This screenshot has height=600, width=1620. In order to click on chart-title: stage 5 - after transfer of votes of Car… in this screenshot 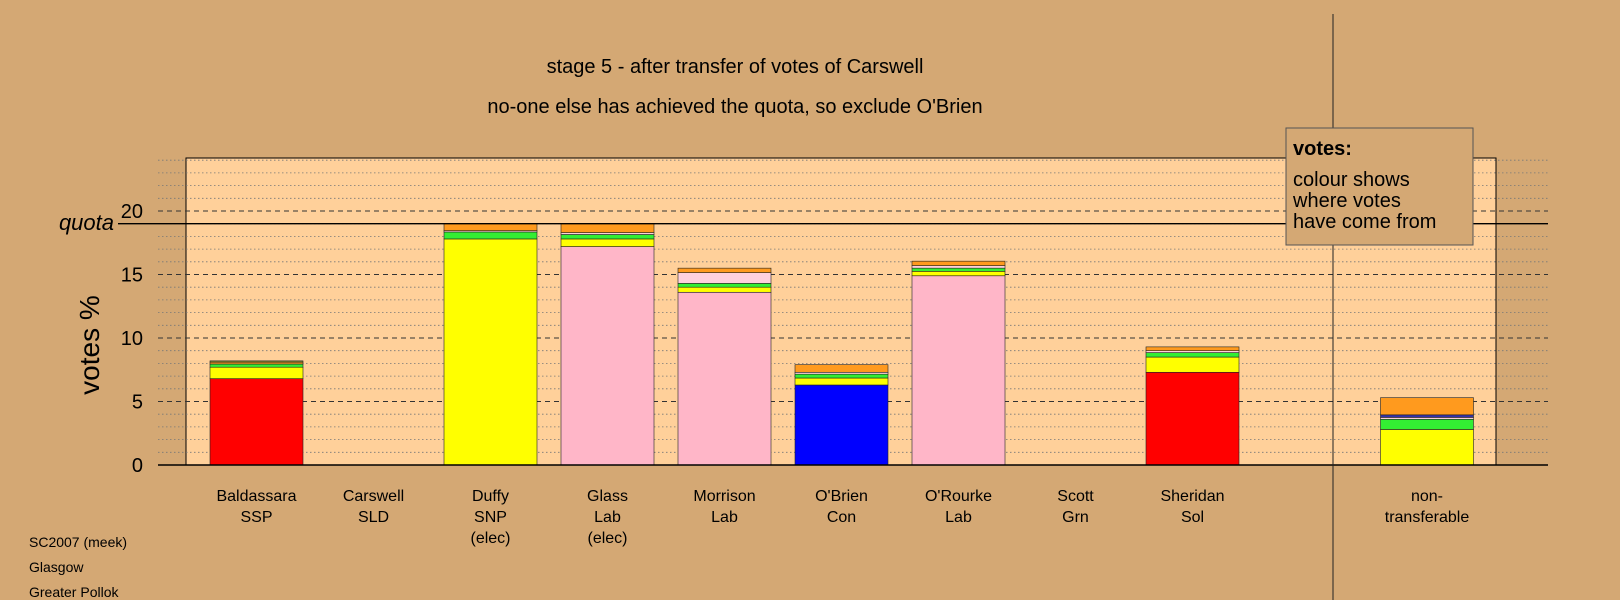, I will do `click(735, 67)`.